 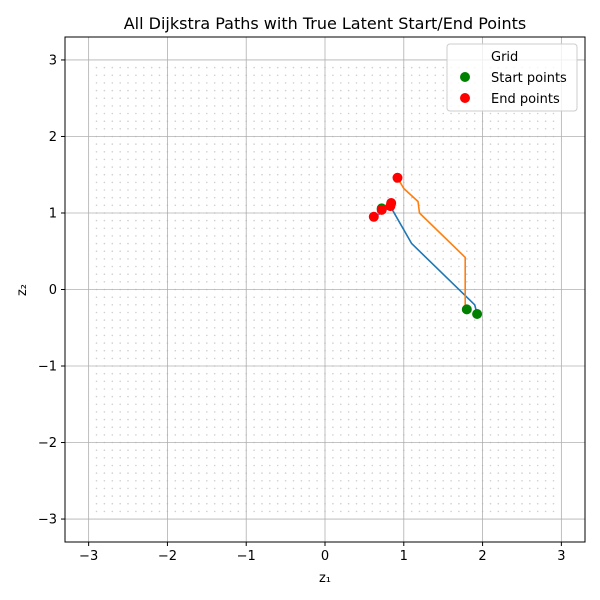 What do you see at coordinates (88, 556) in the screenshot?
I see `x-tick-label: −3` at bounding box center [88, 556].